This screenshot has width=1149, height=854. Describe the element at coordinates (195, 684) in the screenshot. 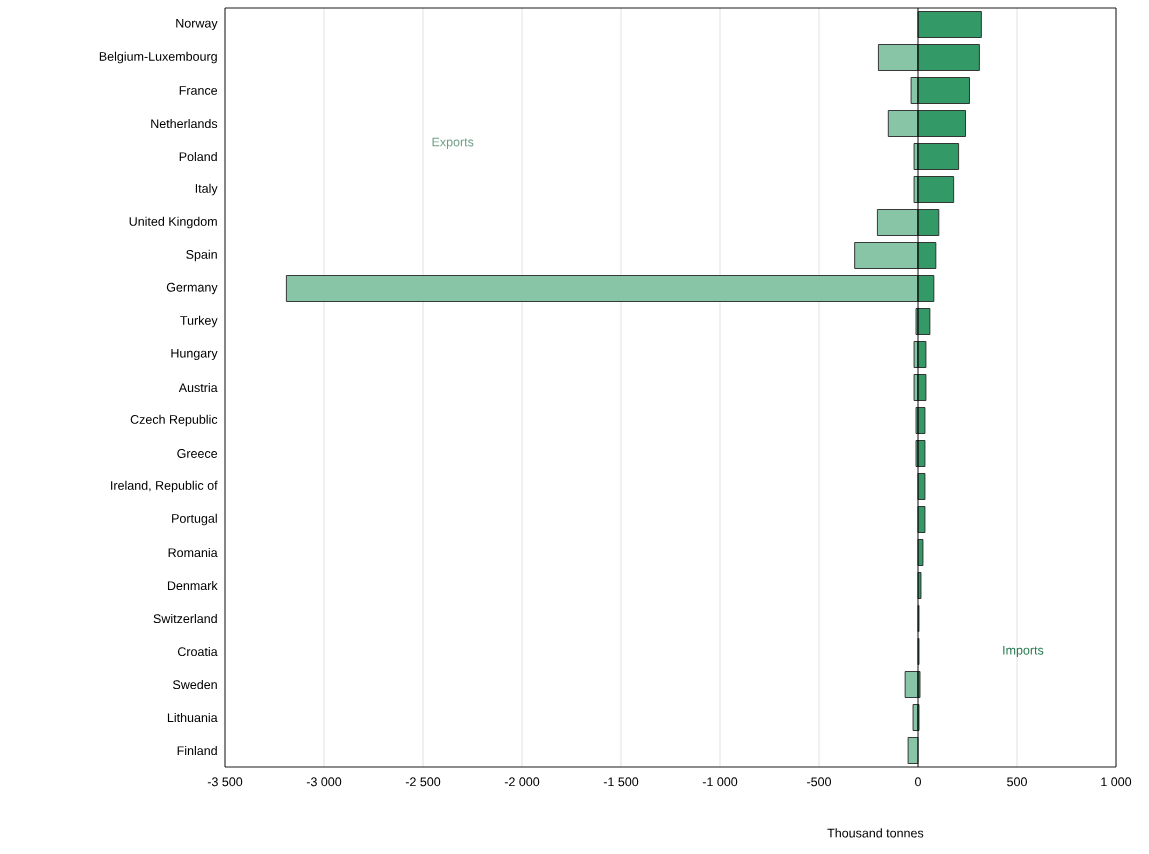

I see `y-tick-label: Sweden` at that location.